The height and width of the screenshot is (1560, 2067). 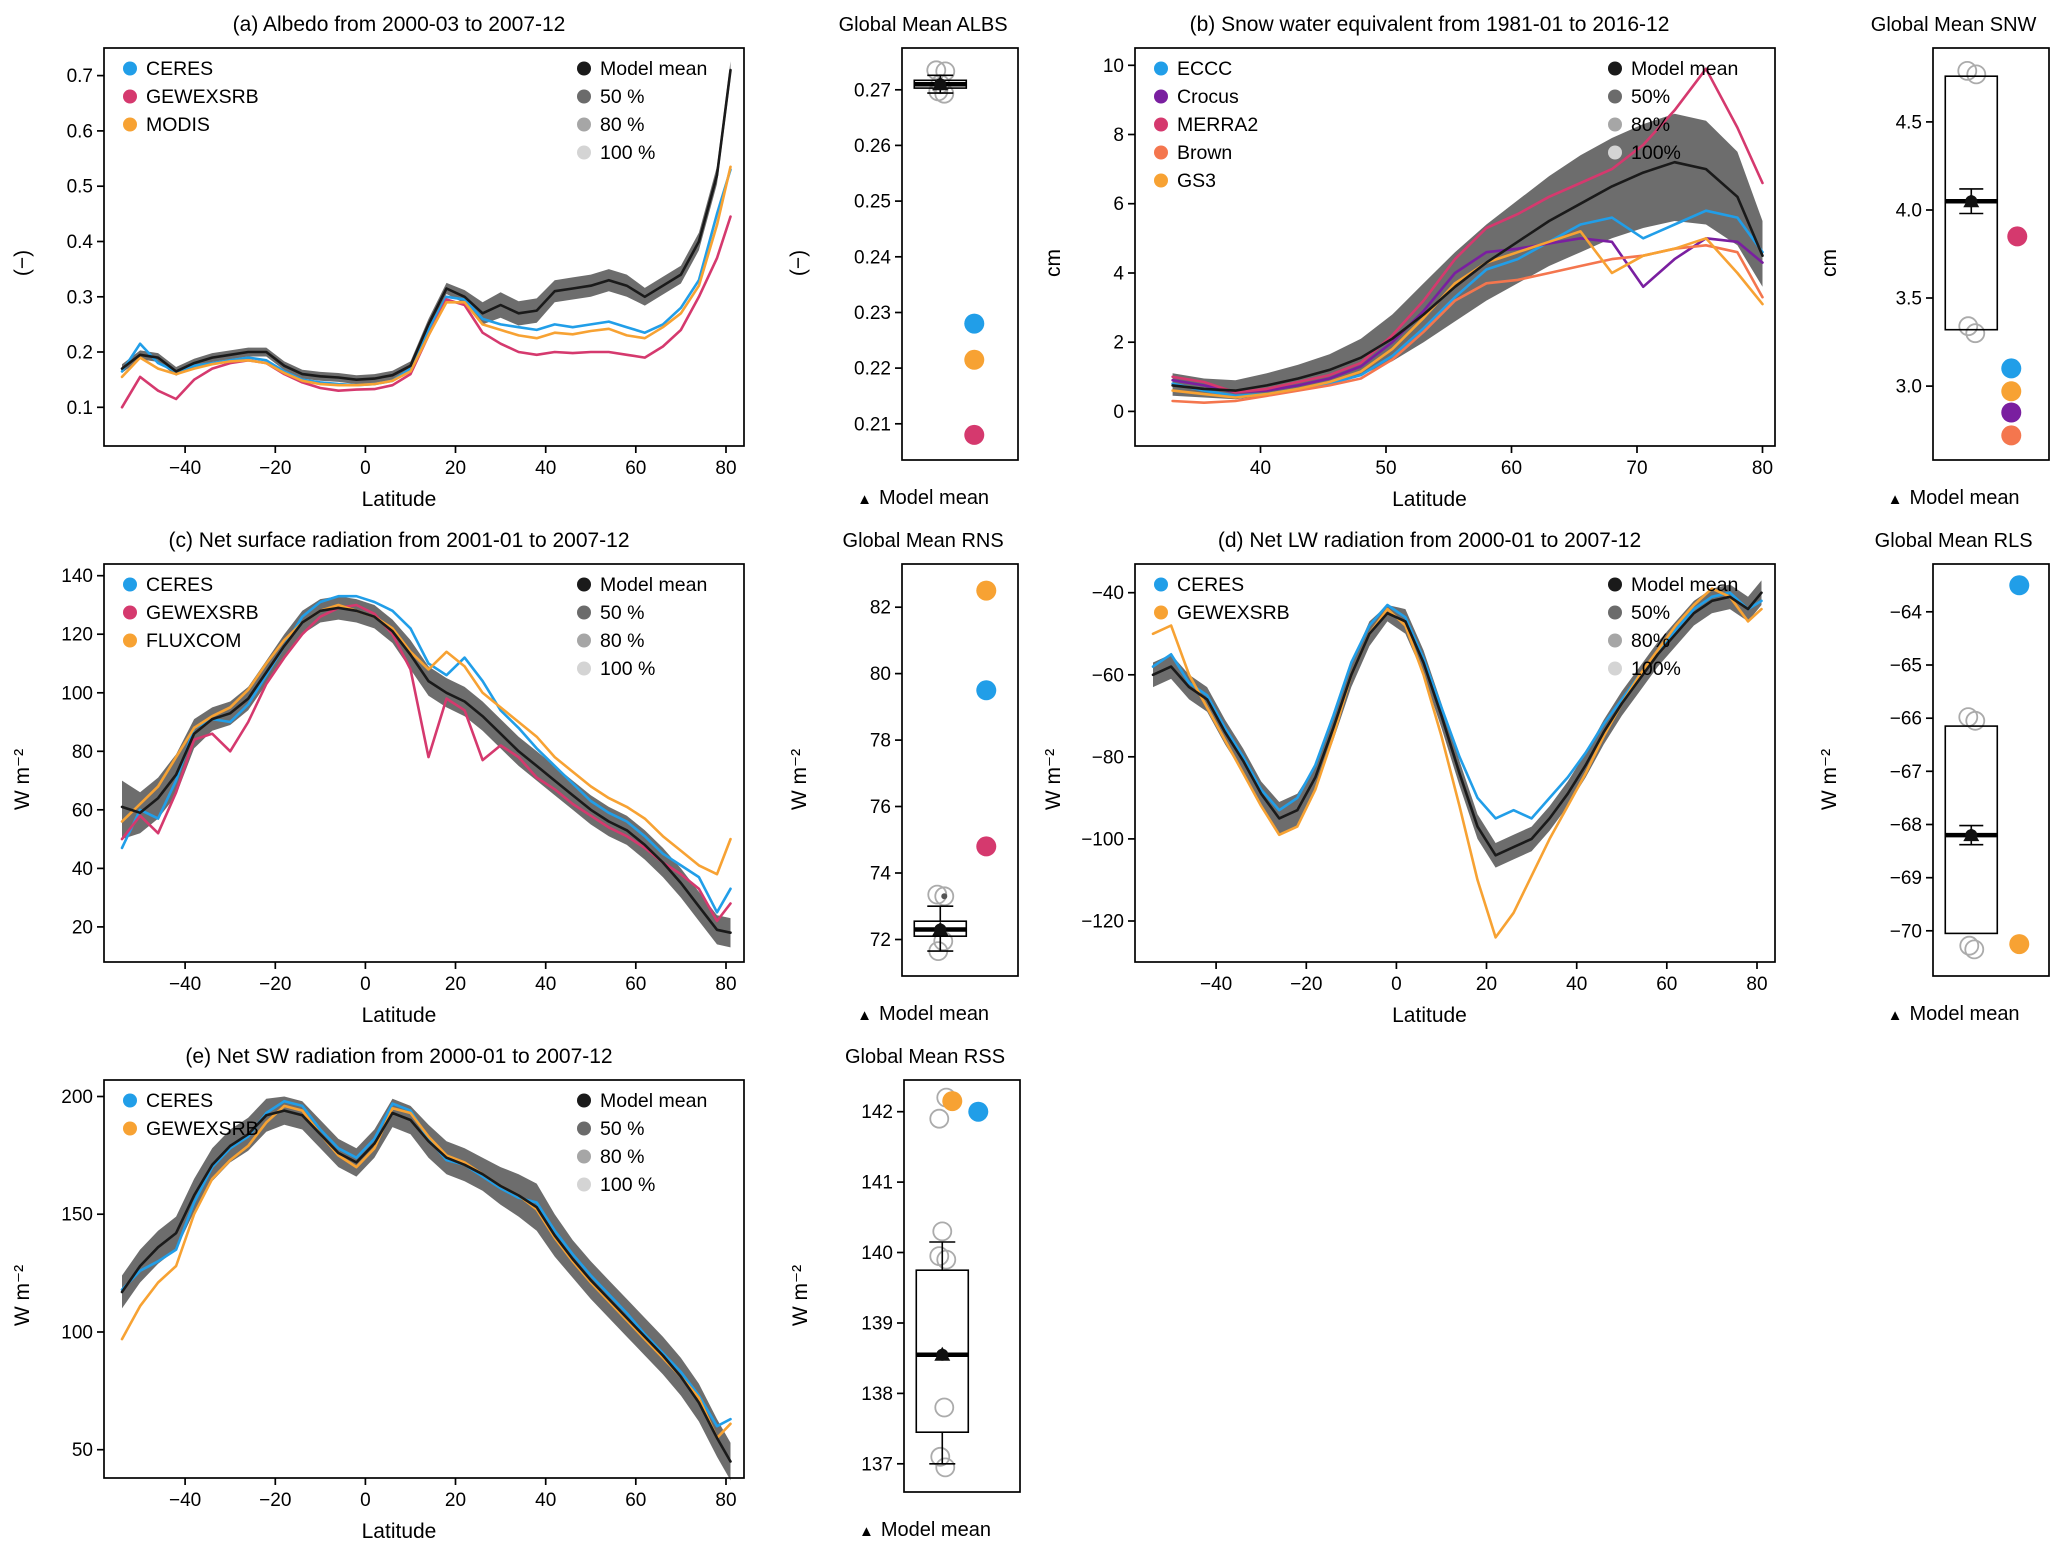 I want to click on svg-text: 2, so click(x=1118, y=343).